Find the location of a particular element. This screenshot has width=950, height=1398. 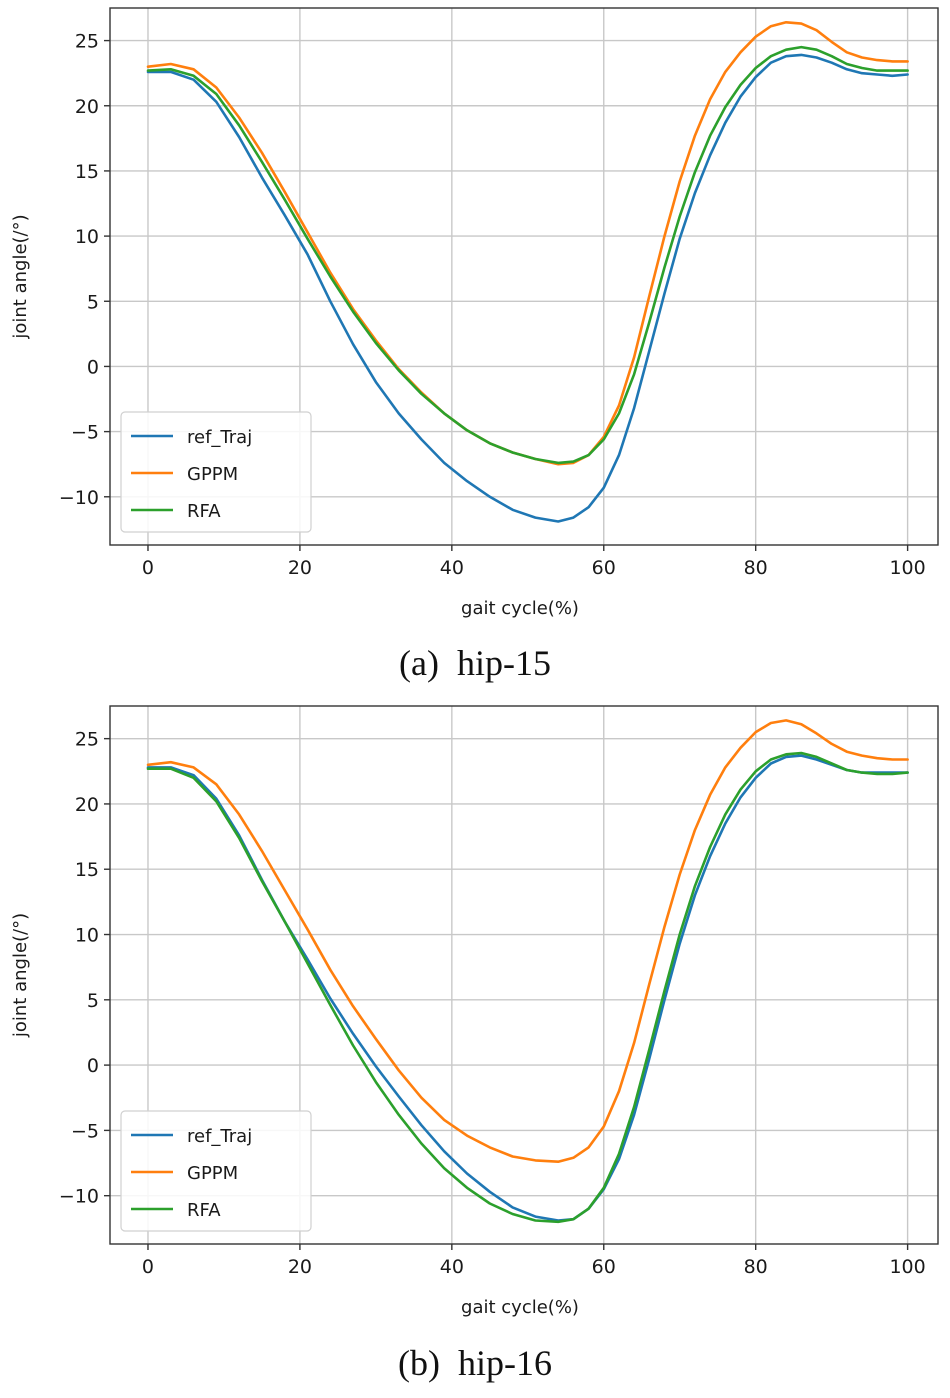

figure-caption: (b) hip-16 is located at coordinates (475, 1363).